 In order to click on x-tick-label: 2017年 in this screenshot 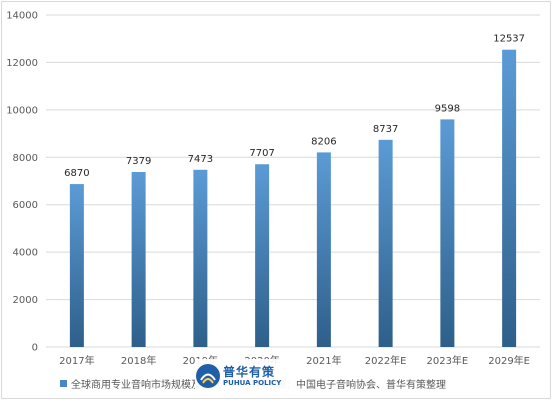, I will do `click(76, 360)`.